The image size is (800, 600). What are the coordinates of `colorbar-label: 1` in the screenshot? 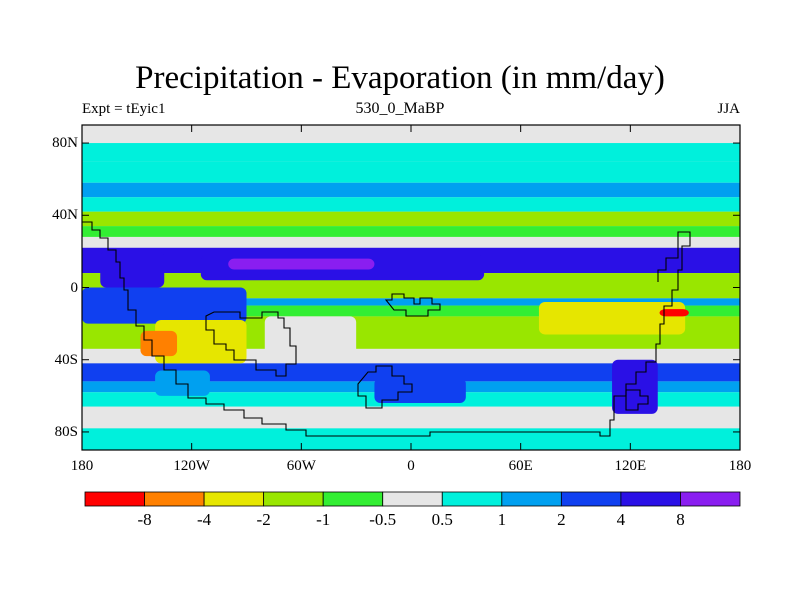 It's located at (502, 519).